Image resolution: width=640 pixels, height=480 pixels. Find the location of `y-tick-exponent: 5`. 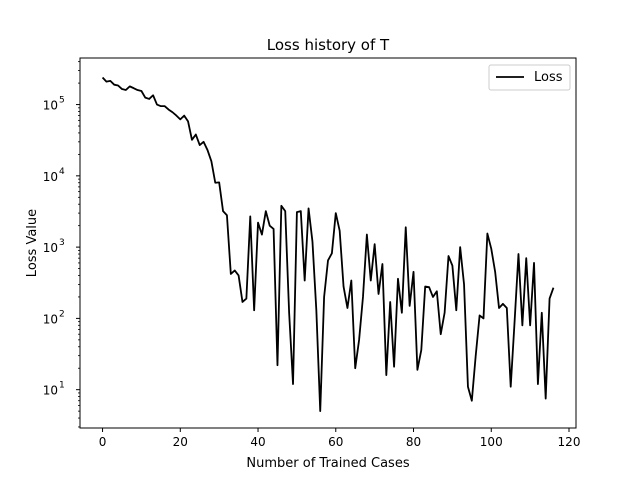

y-tick-exponent: 5 is located at coordinates (62, 101).